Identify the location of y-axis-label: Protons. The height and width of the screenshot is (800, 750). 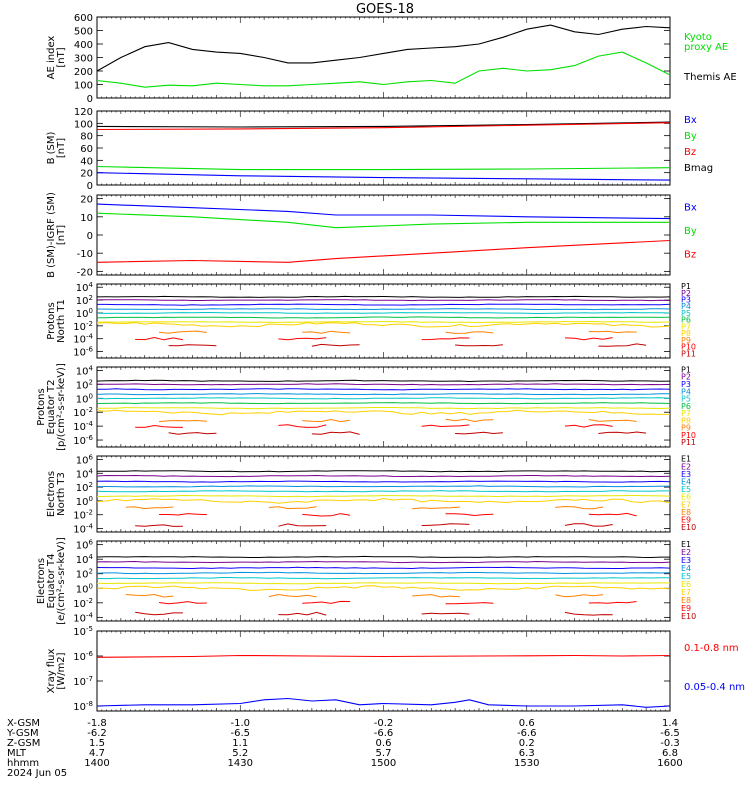
(41, 406).